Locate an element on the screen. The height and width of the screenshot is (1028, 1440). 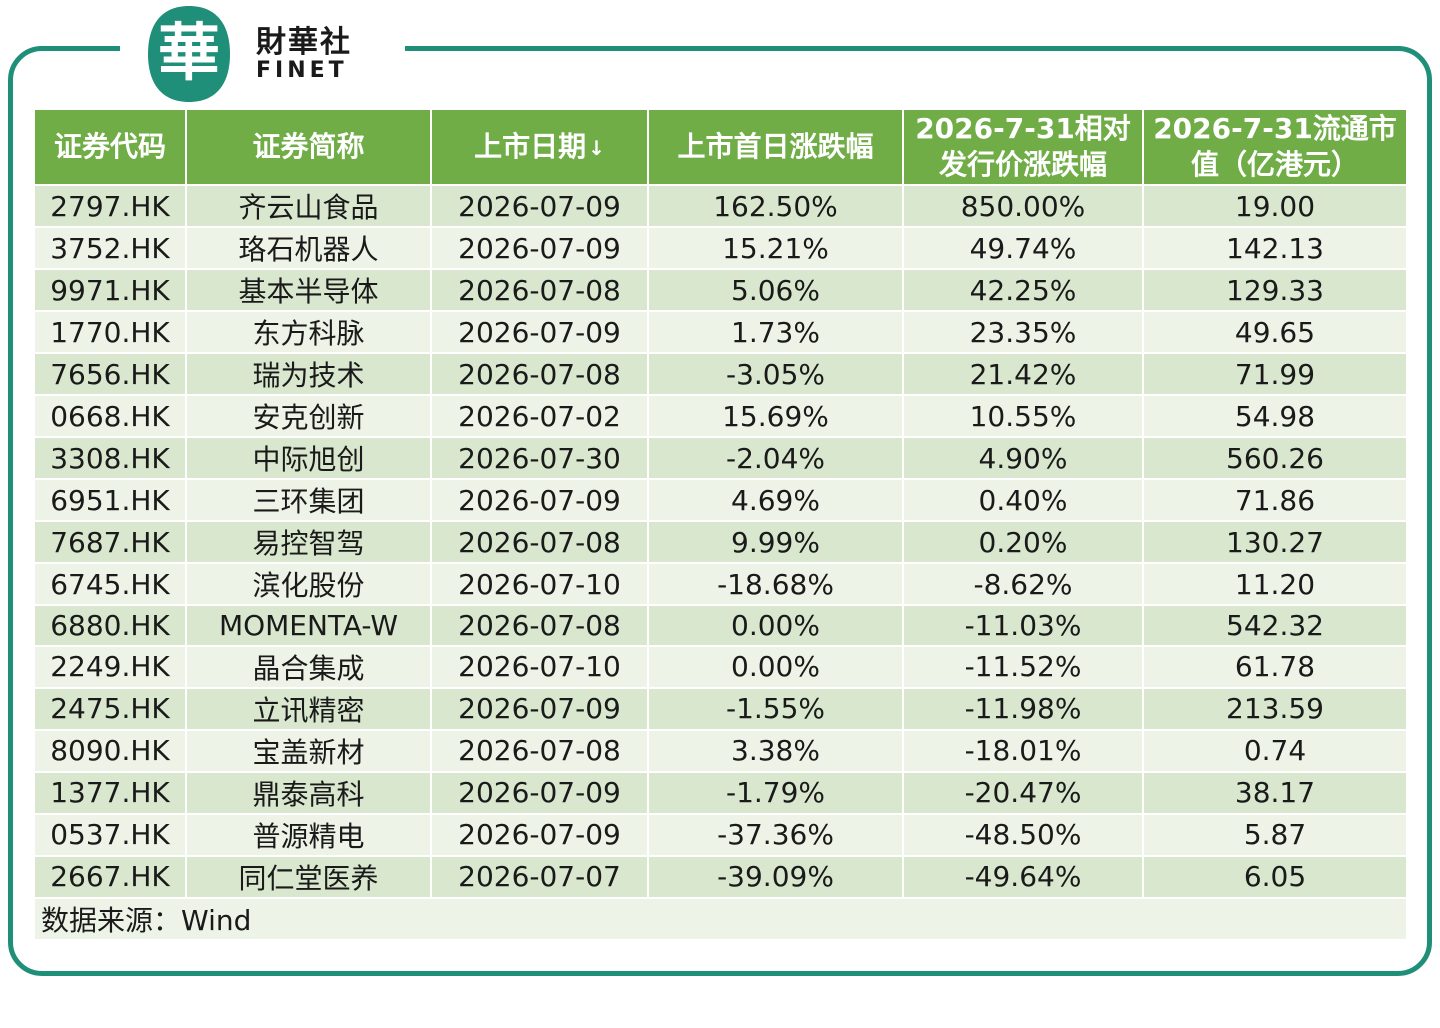
cell-name: 鼎泰高科 is located at coordinates (309, 793).